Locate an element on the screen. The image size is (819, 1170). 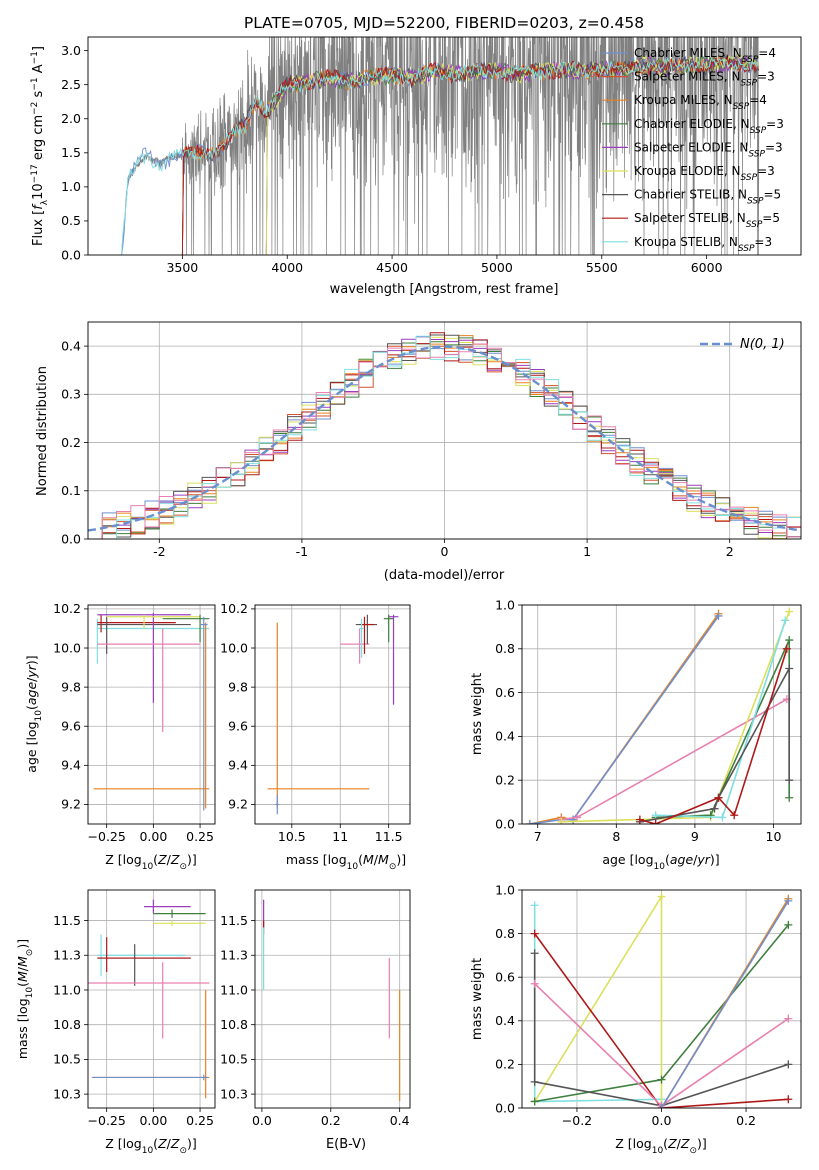
legend-text: Salpeter ELODIE, N is located at coordinates (691, 147).